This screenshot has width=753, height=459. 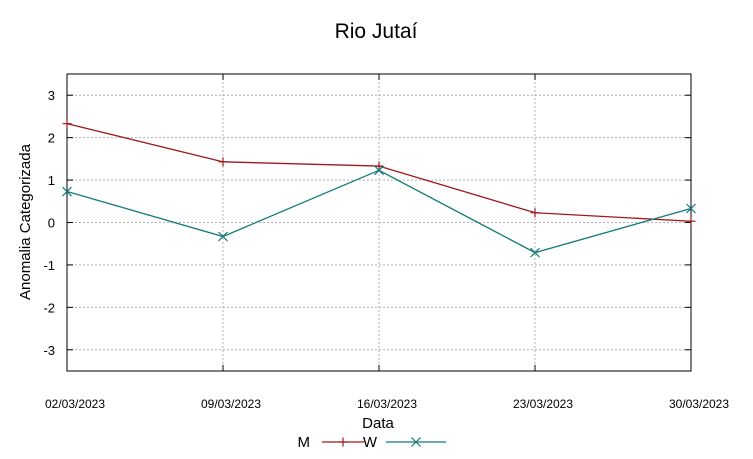 What do you see at coordinates (49, 350) in the screenshot?
I see `y-tick-label: -3` at bounding box center [49, 350].